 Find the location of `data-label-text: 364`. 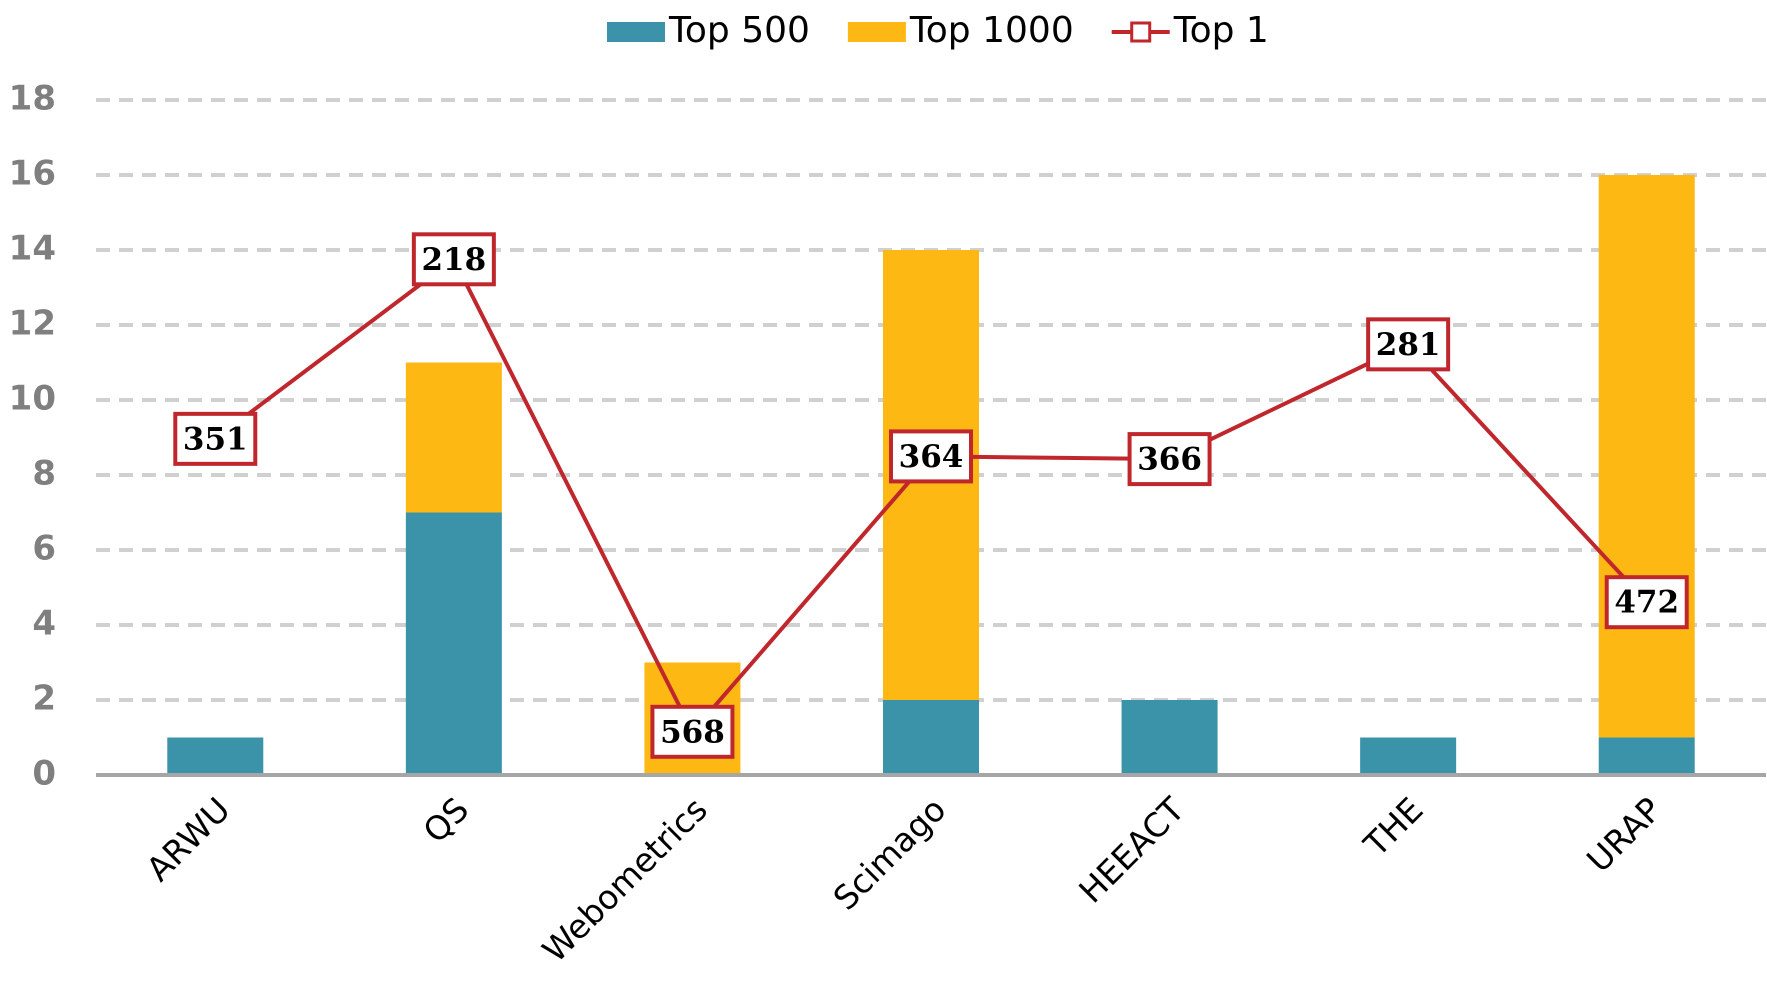

data-label-text: 364 is located at coordinates (931, 457).